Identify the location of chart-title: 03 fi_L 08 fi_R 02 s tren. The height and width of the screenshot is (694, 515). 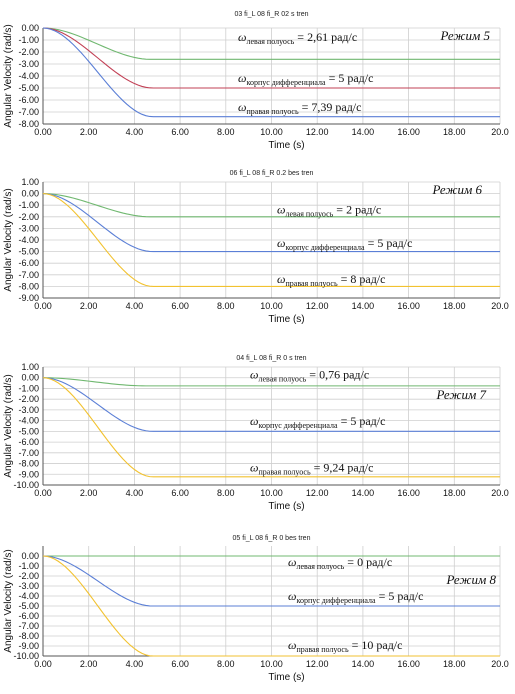
(271, 14).